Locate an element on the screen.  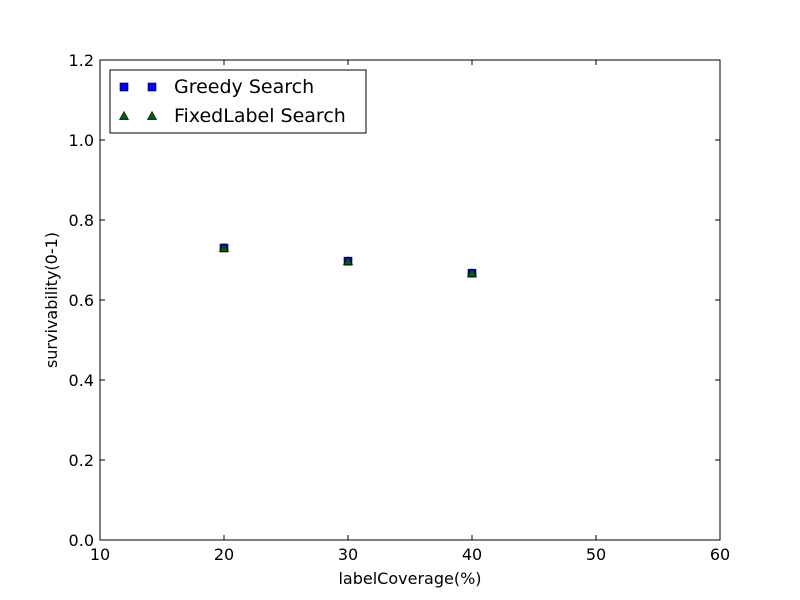
legend: Greedy Search FixedLabel Search is located at coordinates (238, 101).